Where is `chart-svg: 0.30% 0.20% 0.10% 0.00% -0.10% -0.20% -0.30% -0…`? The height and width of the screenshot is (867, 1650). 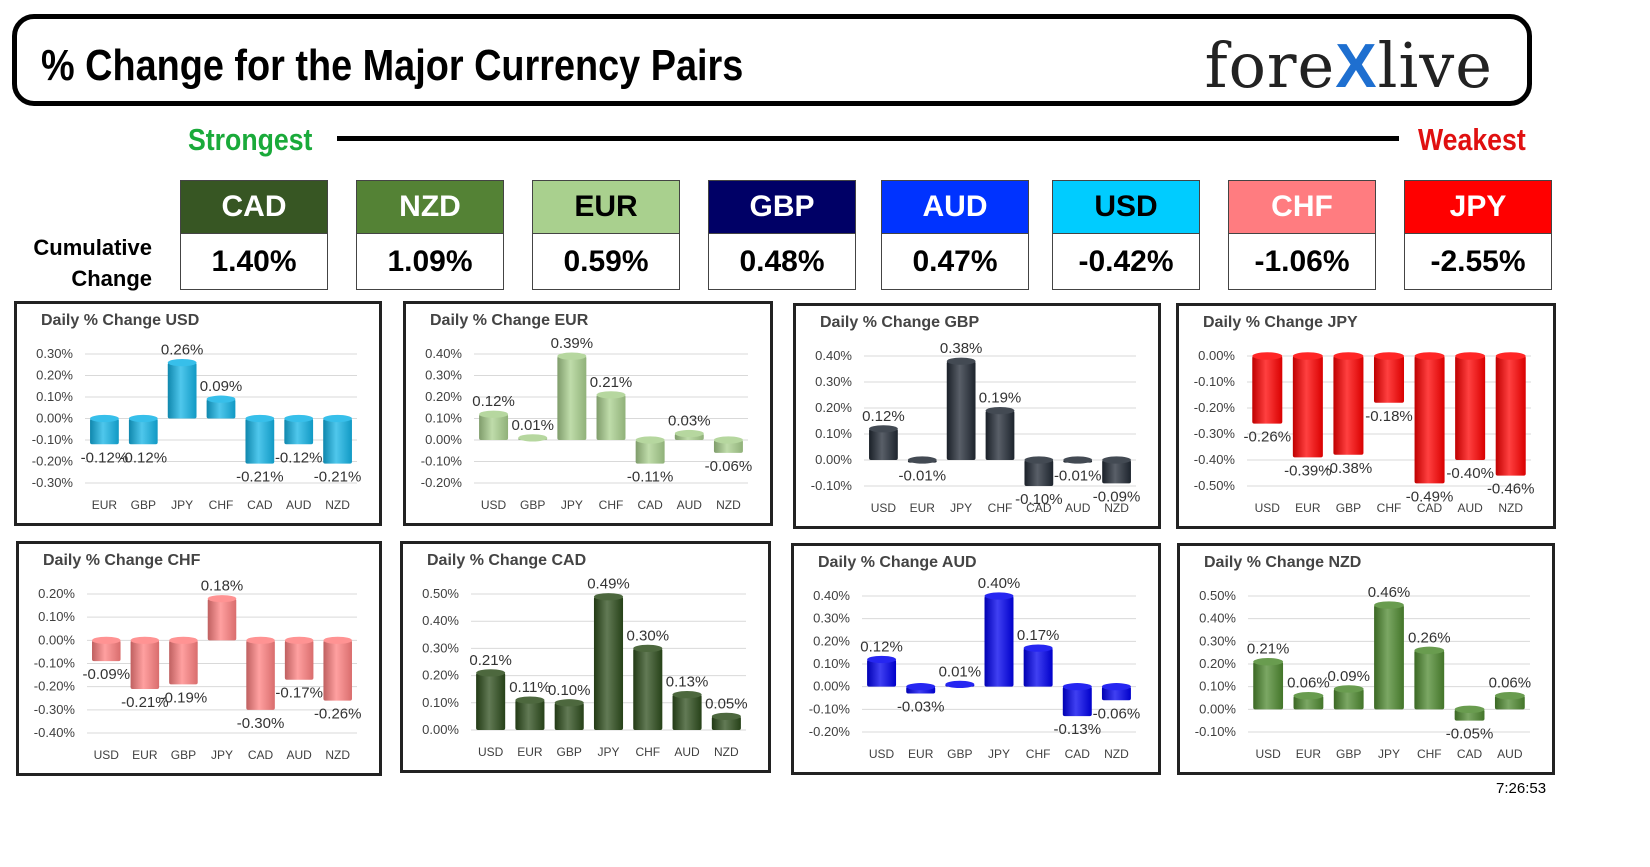
chart-svg: 0.30% 0.20% 0.10% 0.00% -0.10% -0.20% -0.30% -0… is located at coordinates (197, 427).